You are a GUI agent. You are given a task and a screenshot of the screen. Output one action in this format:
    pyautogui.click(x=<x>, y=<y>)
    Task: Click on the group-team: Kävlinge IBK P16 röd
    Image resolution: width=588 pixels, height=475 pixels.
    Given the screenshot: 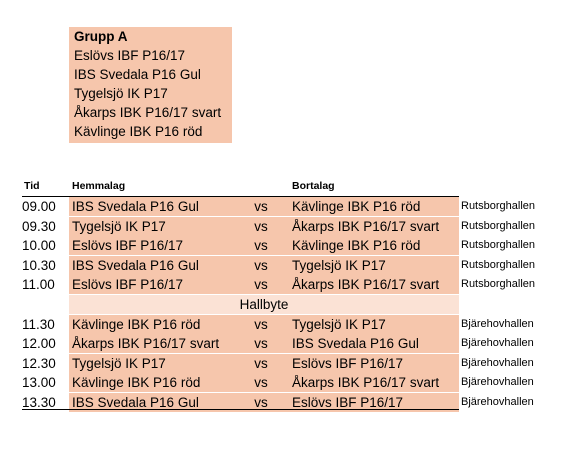 What is the action you would take?
    pyautogui.click(x=138, y=131)
    